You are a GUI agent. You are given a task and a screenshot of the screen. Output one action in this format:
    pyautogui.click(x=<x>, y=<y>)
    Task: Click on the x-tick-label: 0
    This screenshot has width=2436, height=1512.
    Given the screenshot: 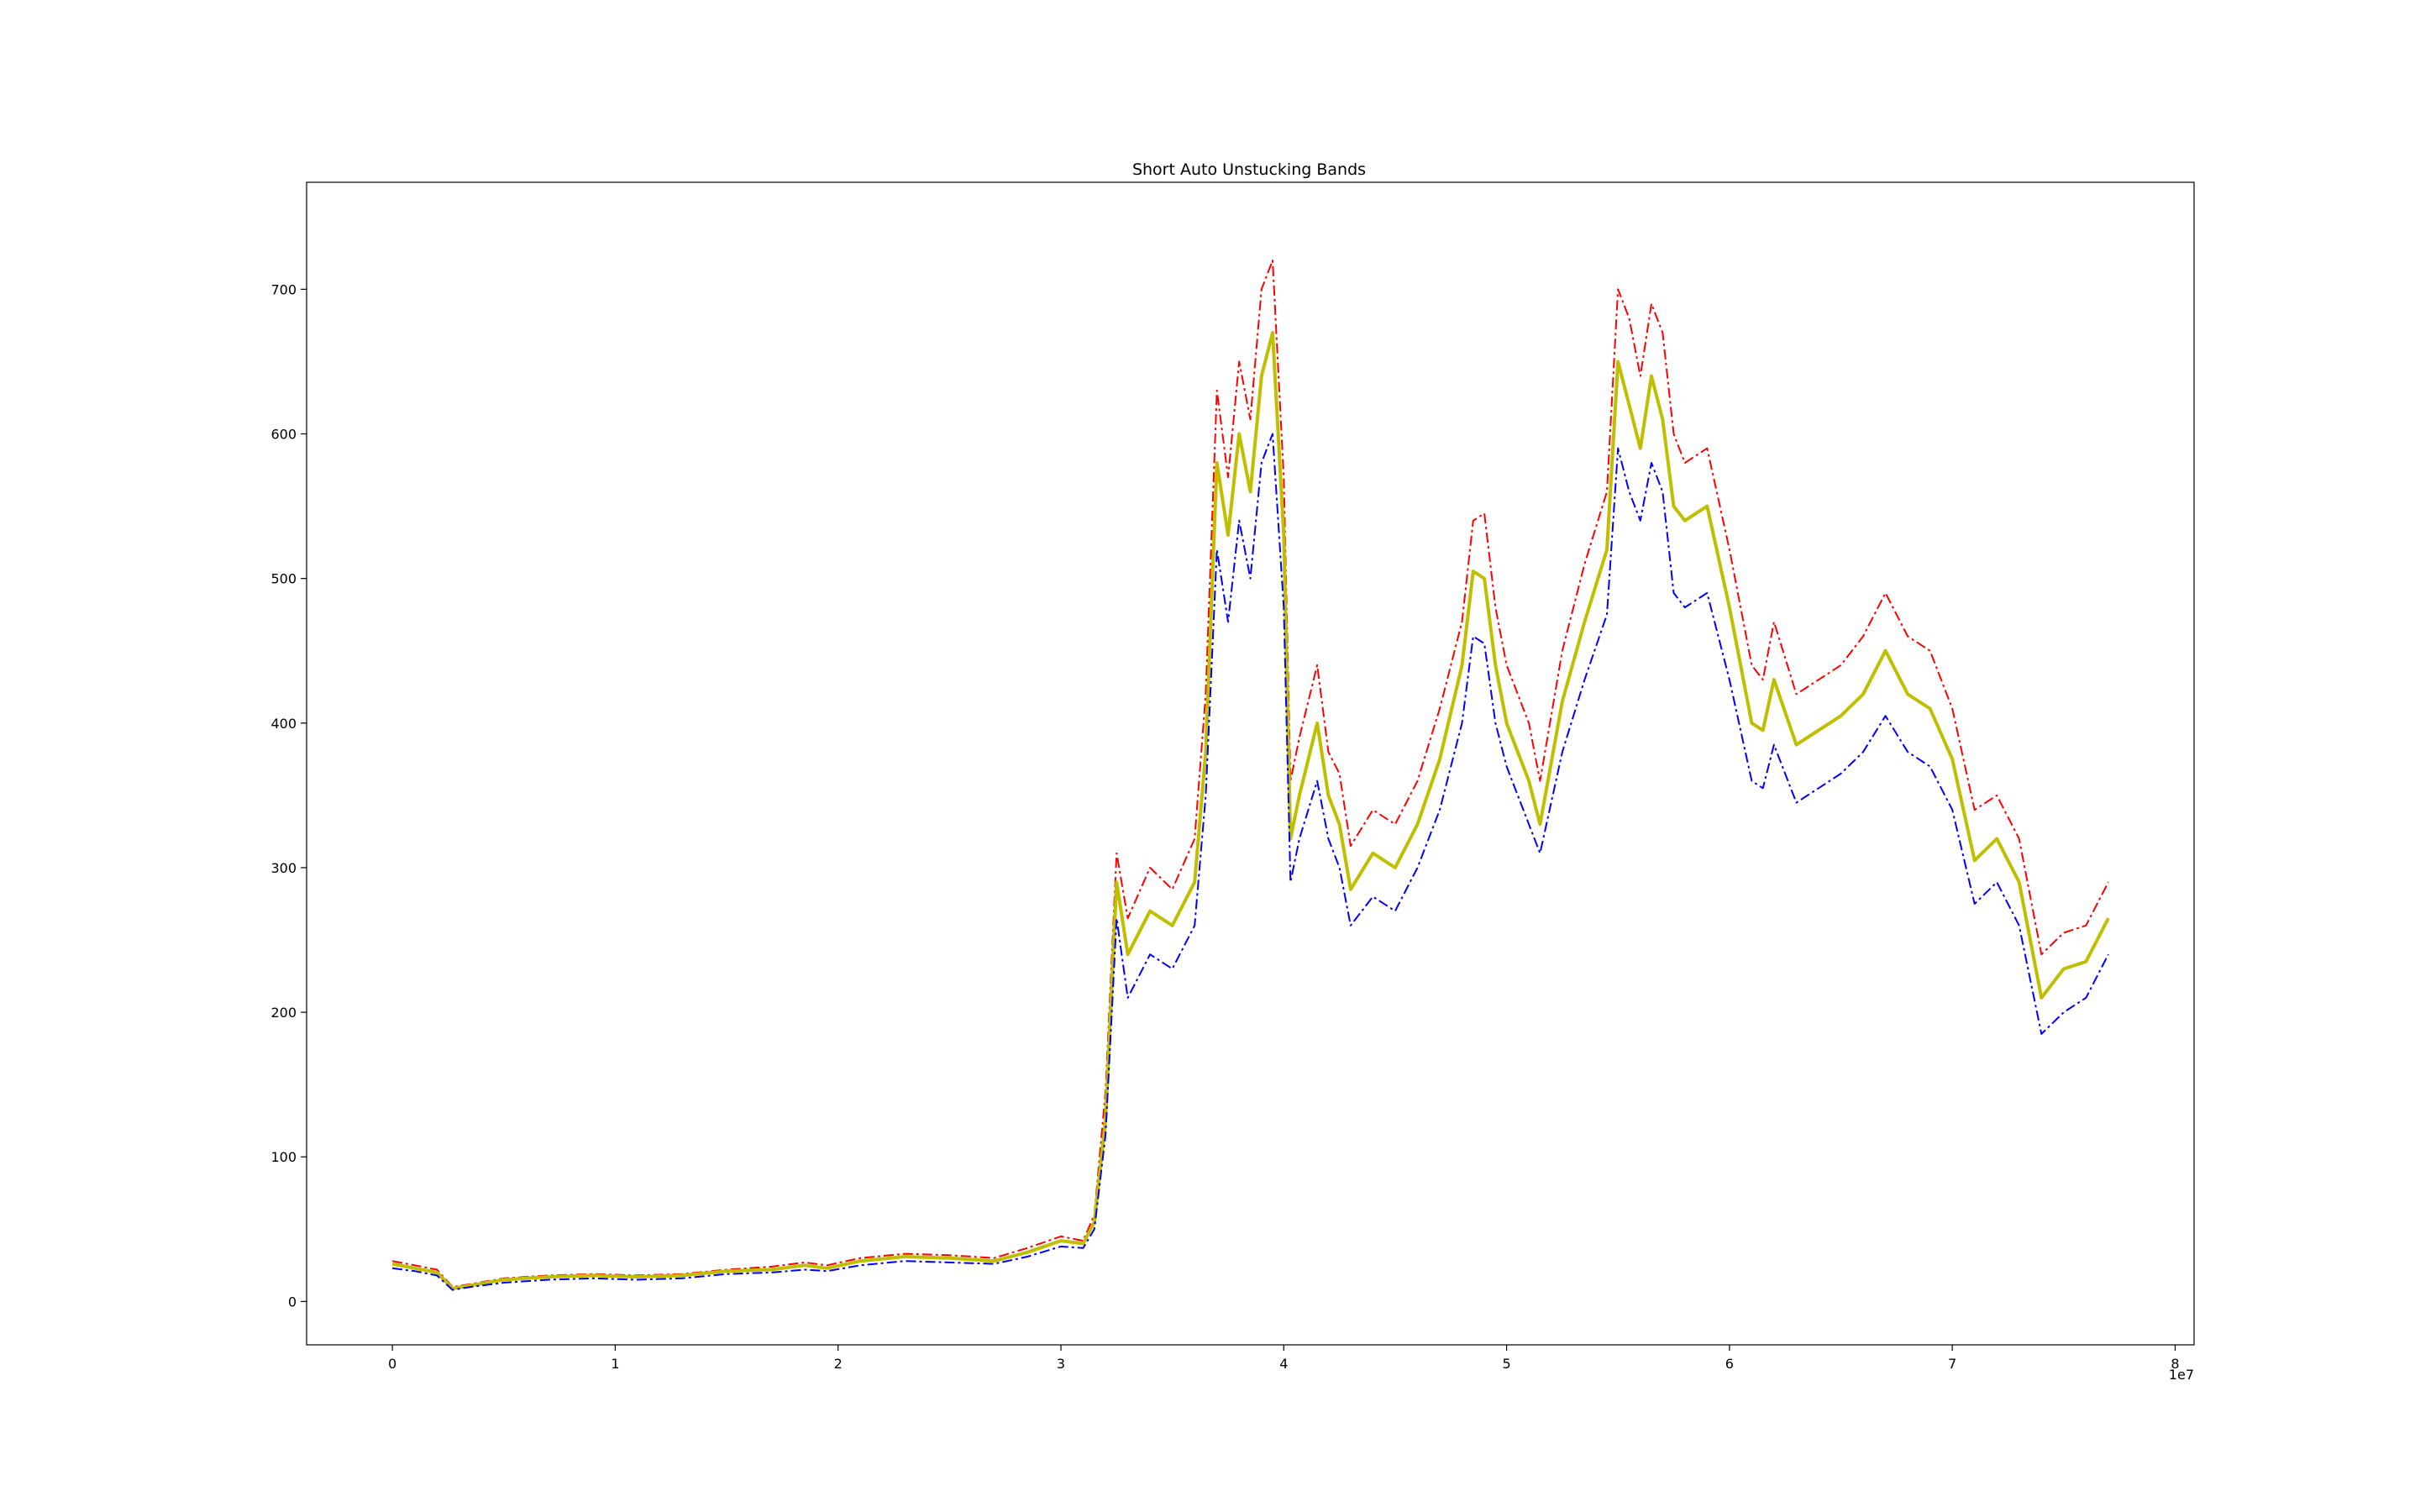 What is the action you would take?
    pyautogui.click(x=392, y=1364)
    